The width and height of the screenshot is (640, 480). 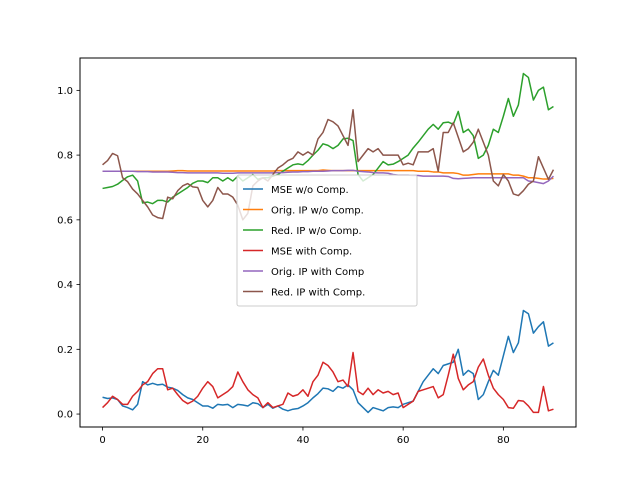 I want to click on legend-label: Red. IP w/o Comp., so click(x=316, y=231).